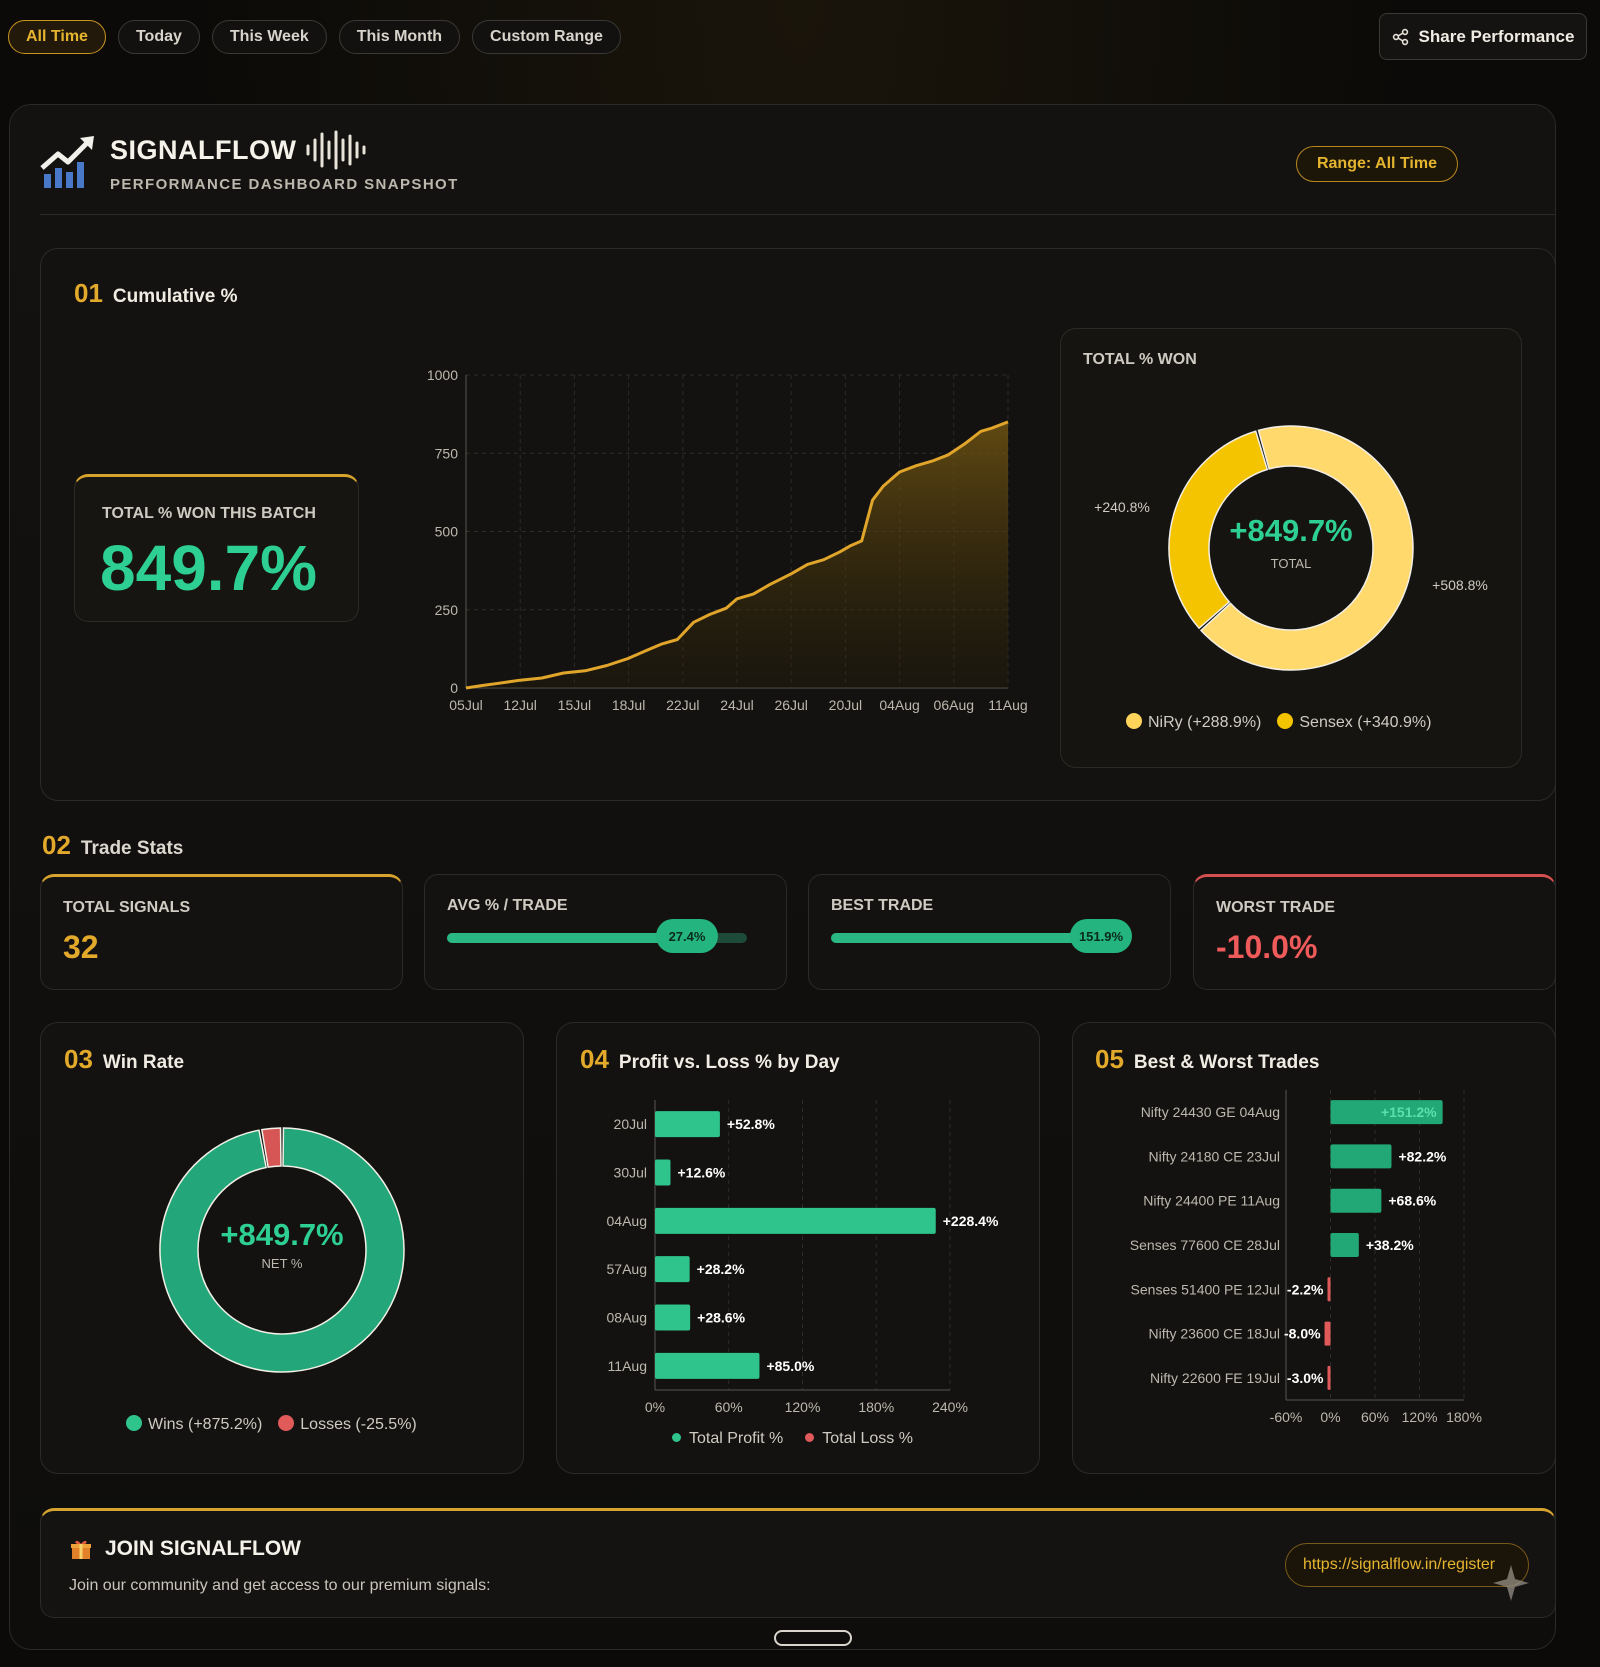  I want to click on avg-trade-card: AVG % / TRADE 27.4%, so click(605, 932).